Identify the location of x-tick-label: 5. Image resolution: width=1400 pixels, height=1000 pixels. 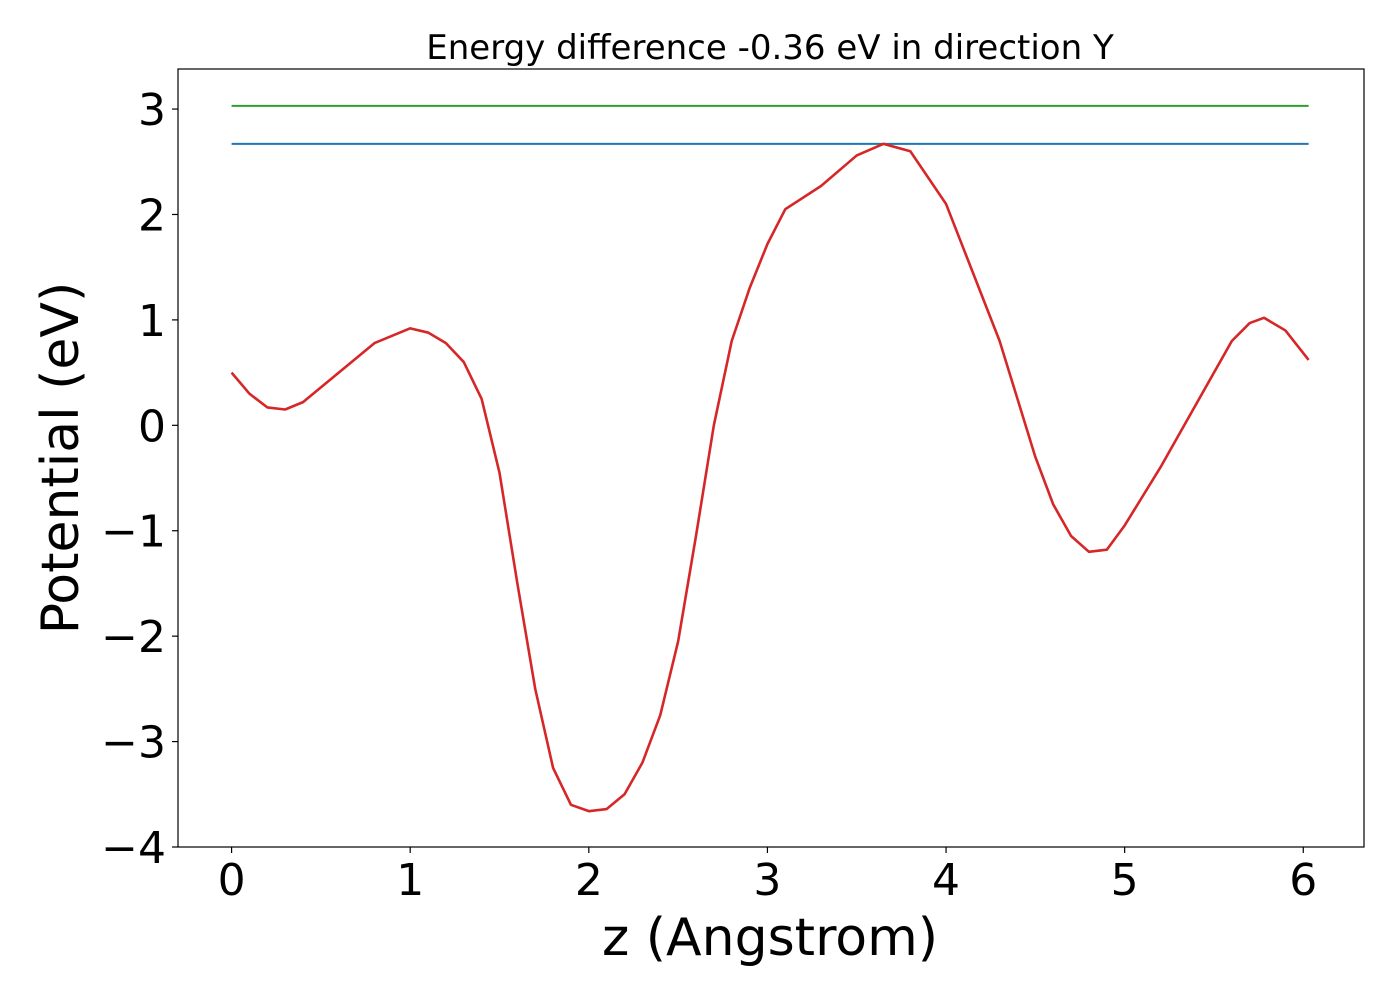
(1125, 880).